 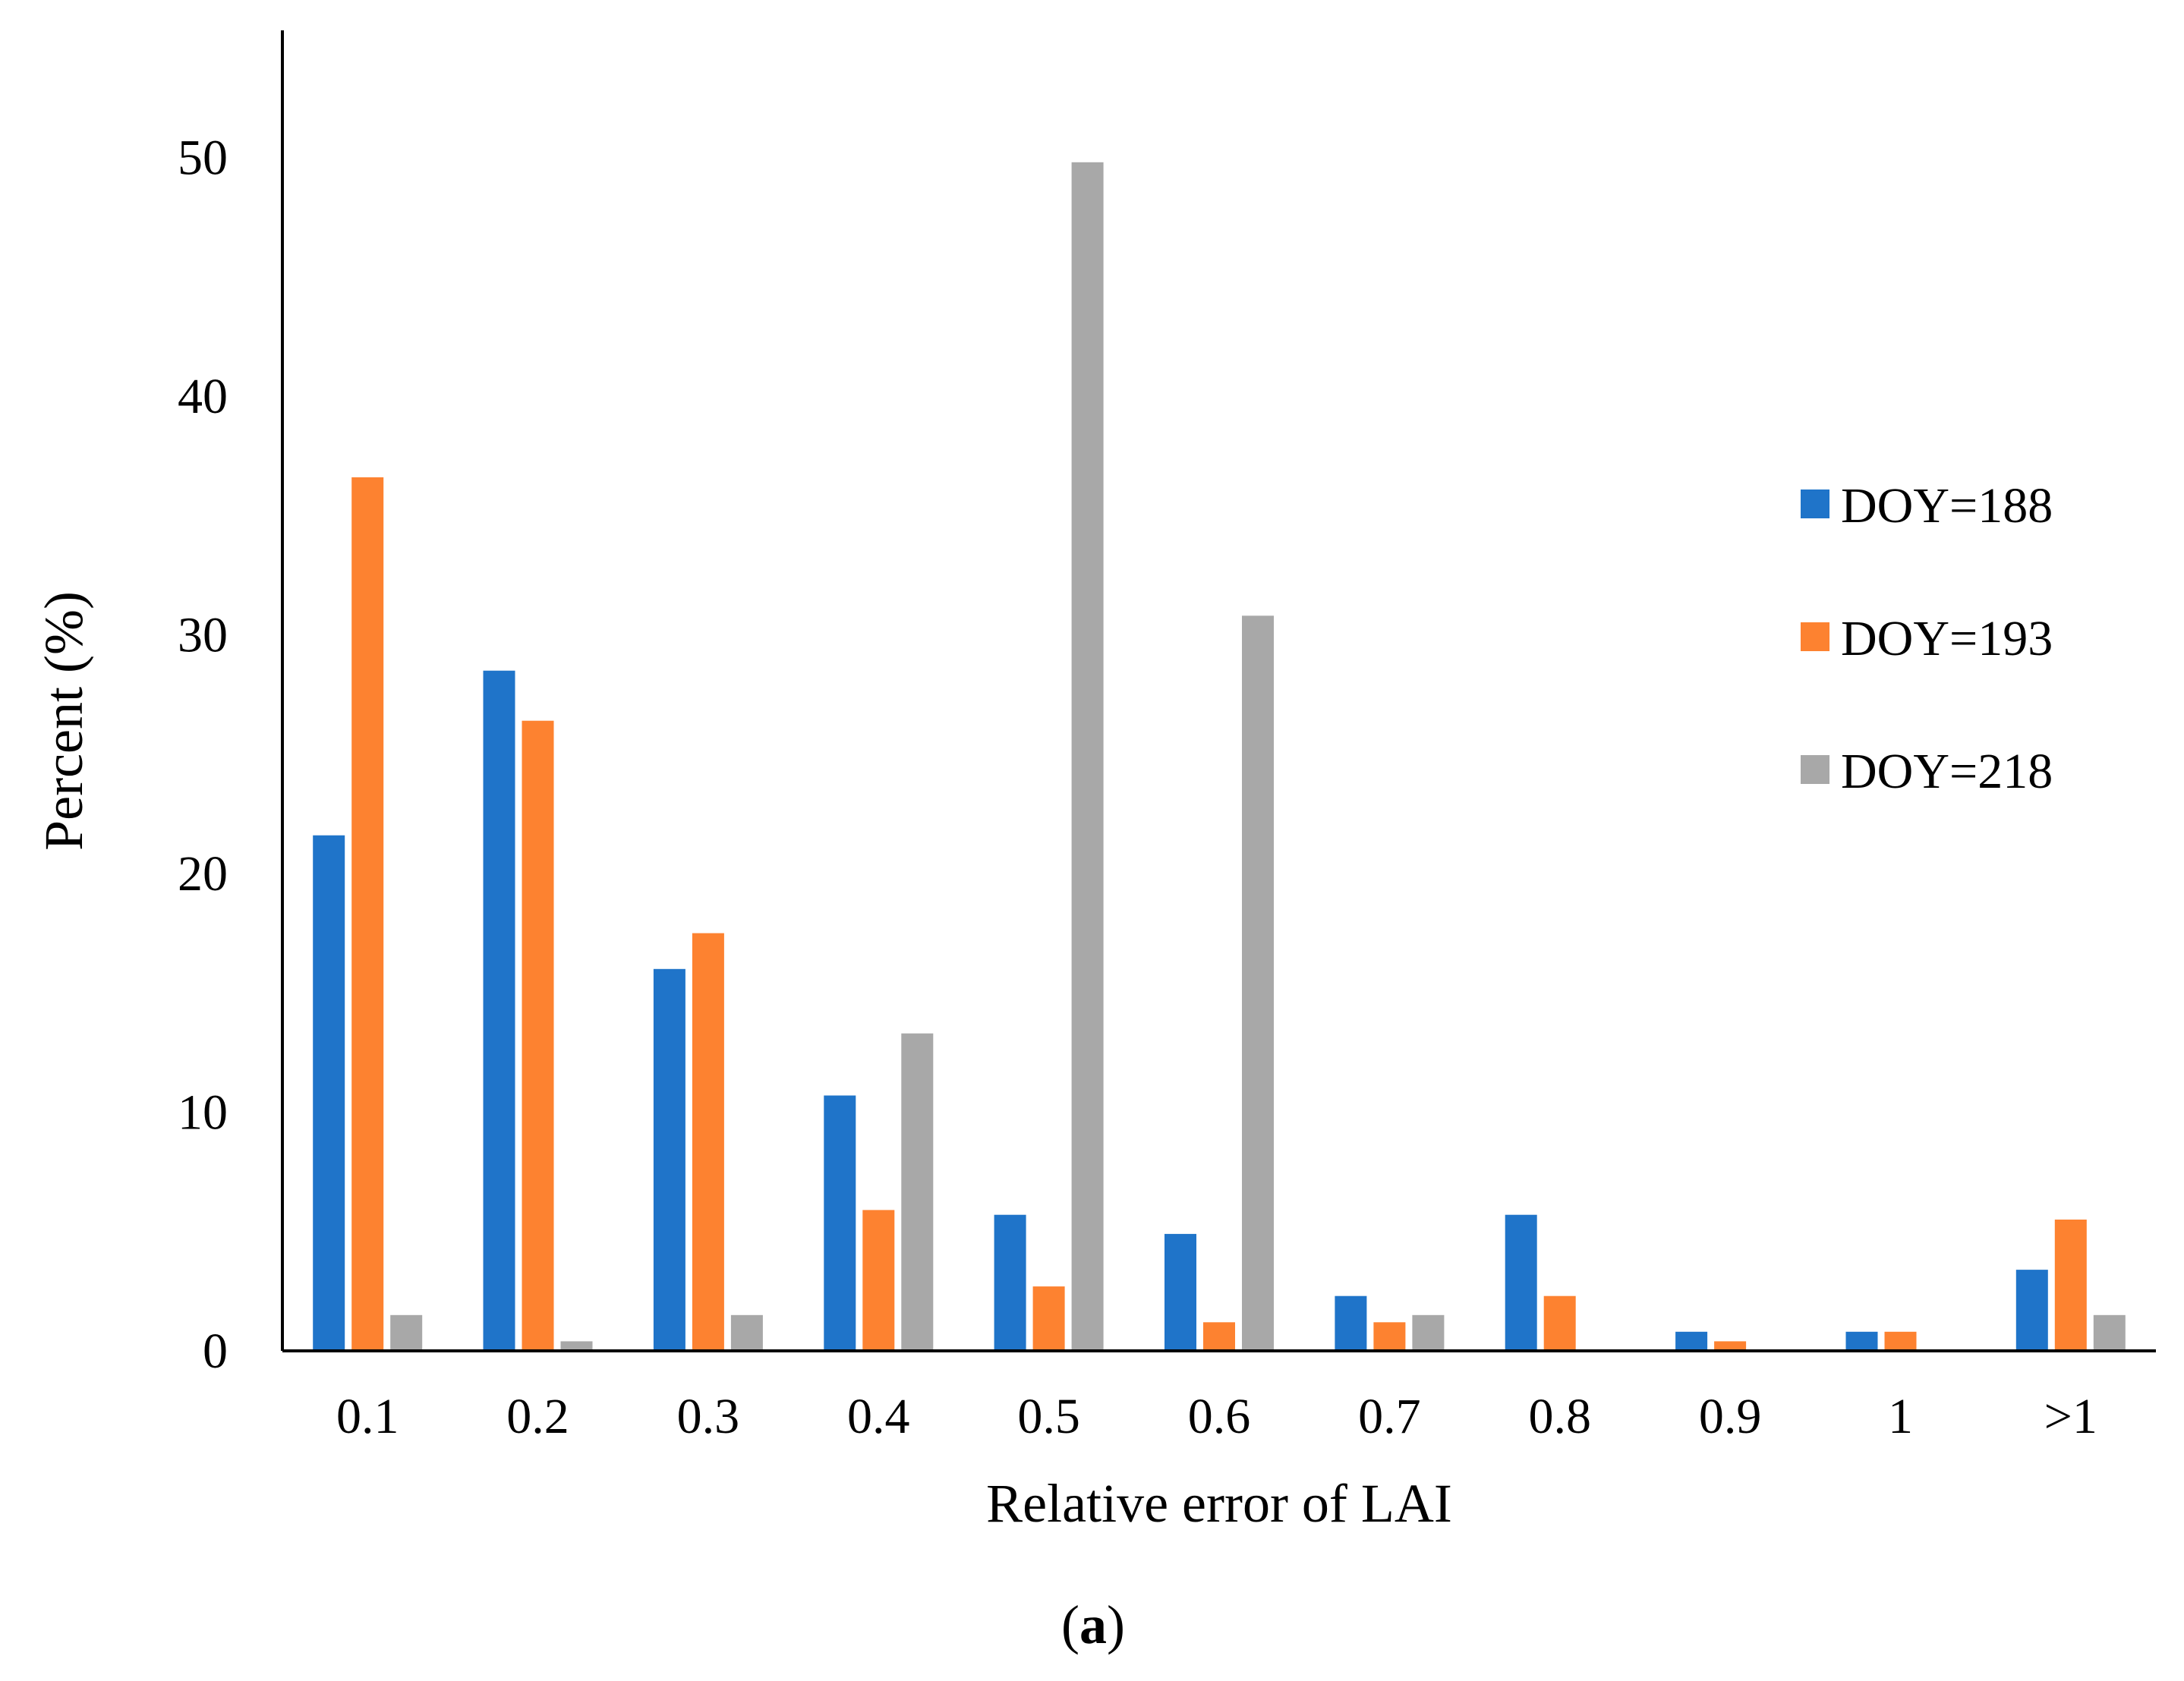 I want to click on y-tick-label: 30, so click(x=203, y=635).